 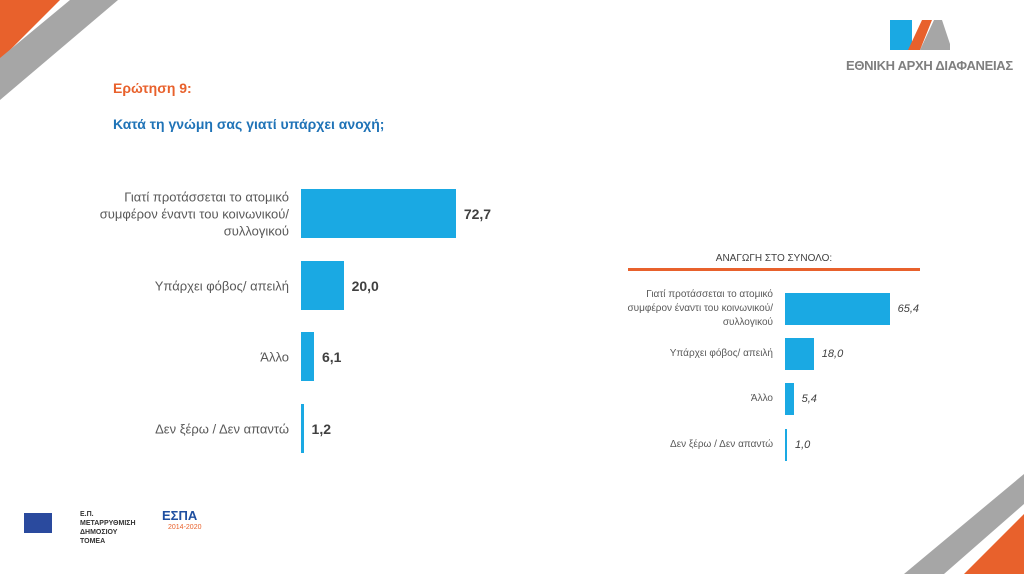 I want to click on value-label: 5,4, so click(x=809, y=399).